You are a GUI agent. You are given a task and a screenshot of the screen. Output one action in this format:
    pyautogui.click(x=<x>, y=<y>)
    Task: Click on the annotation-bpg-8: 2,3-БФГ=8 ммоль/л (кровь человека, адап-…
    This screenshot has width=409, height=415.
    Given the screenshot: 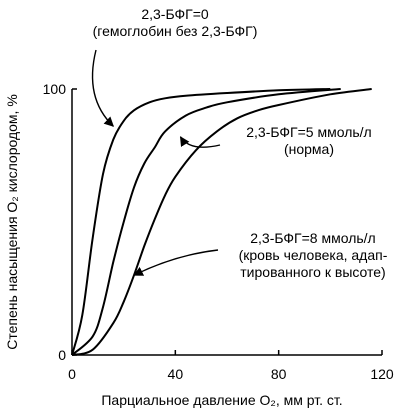 What is the action you would take?
    pyautogui.click(x=313, y=255)
    